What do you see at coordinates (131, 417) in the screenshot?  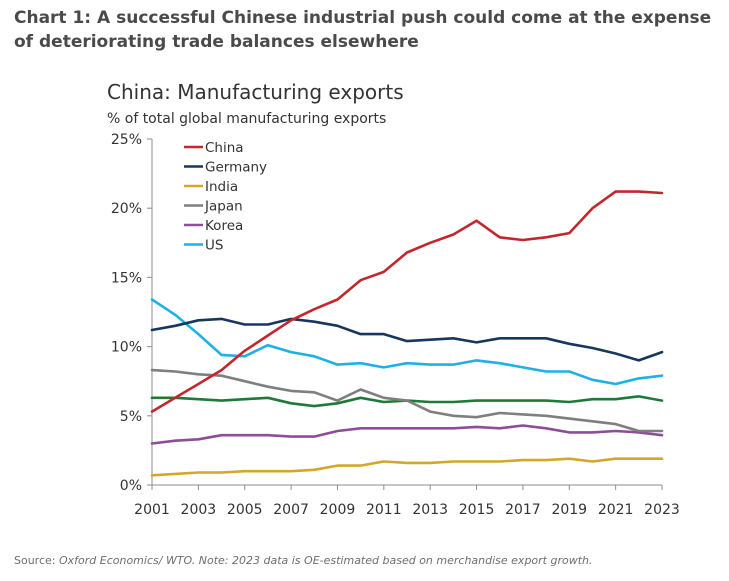 I see `y-tick-label: 5%` at bounding box center [131, 417].